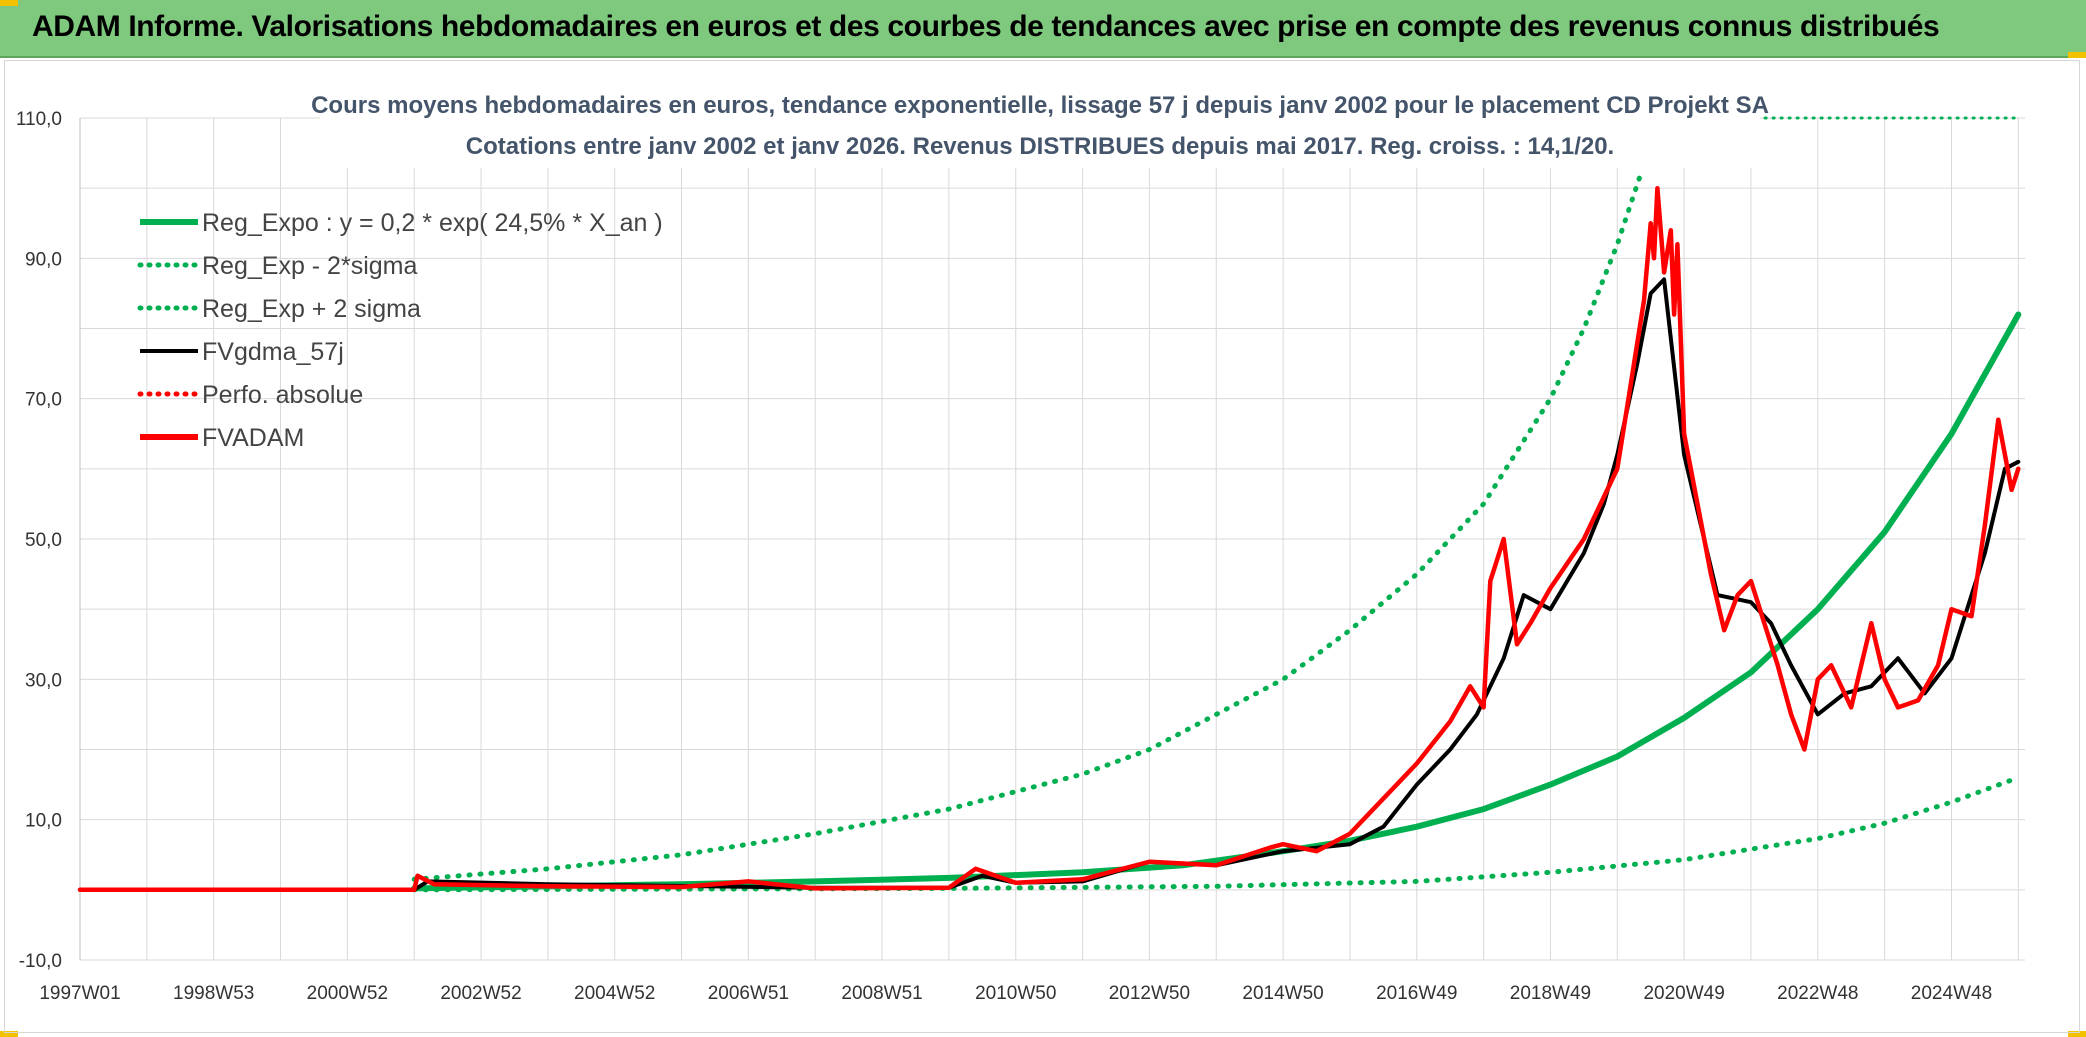  What do you see at coordinates (347, 993) in the screenshot?
I see `x-tick-label: 2000W52` at bounding box center [347, 993].